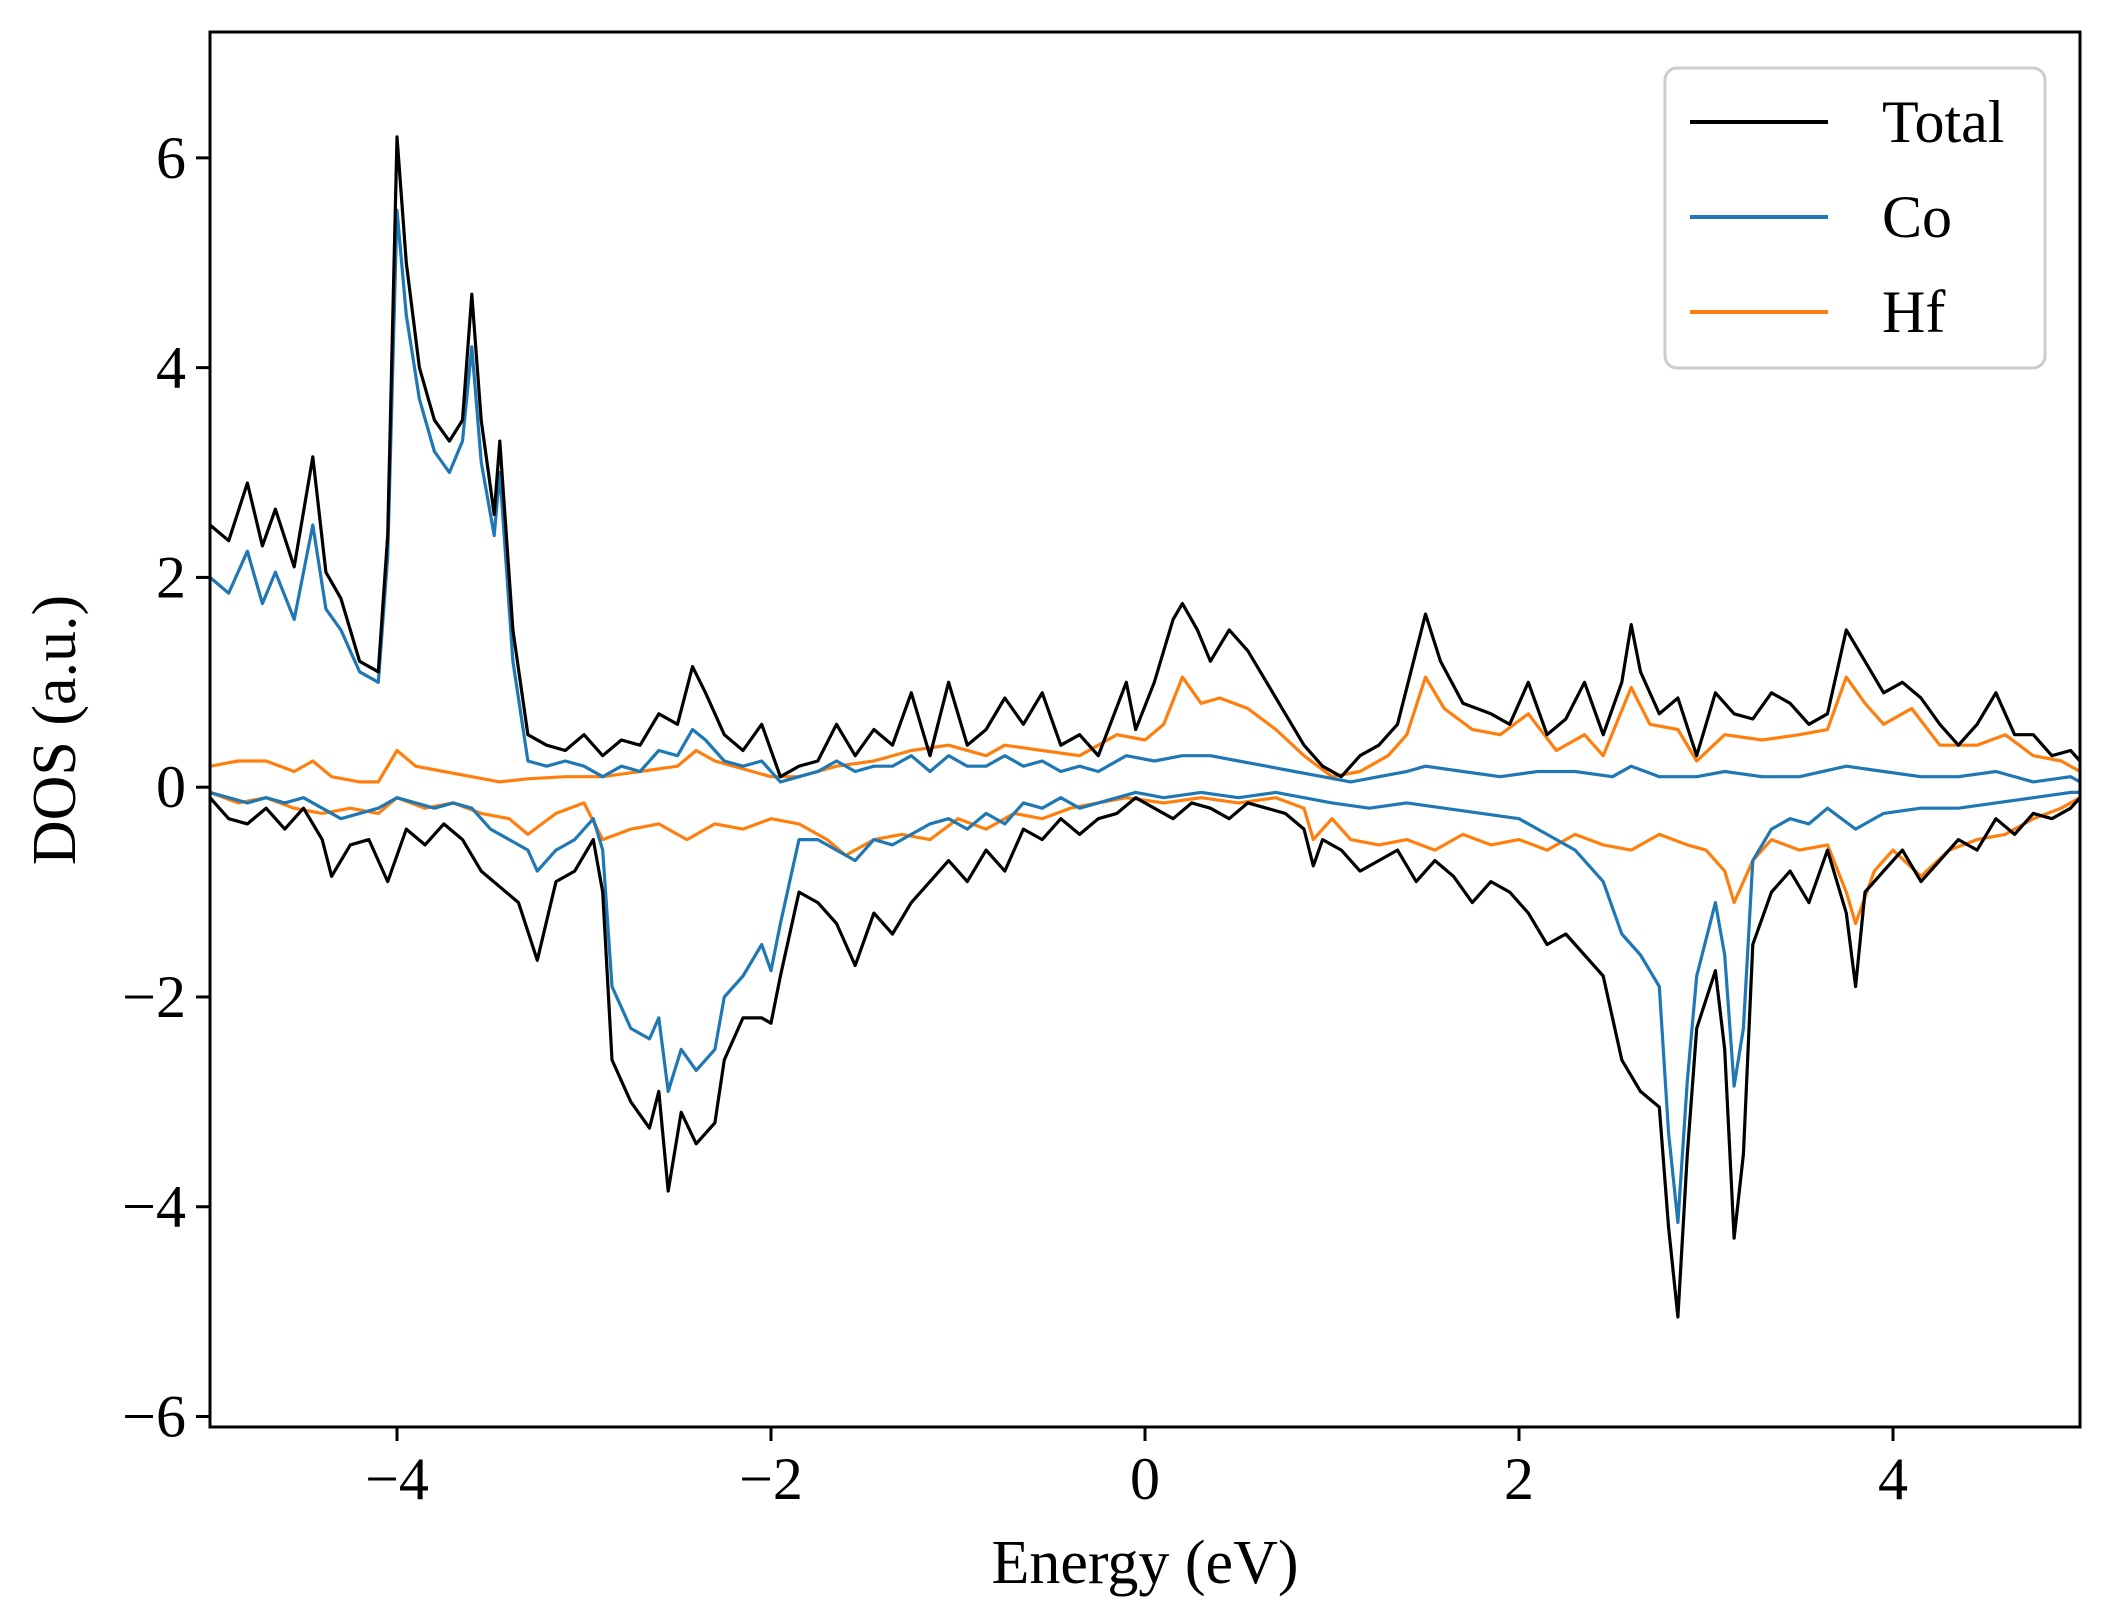 Image resolution: width=2101 pixels, height=1617 pixels. Describe the element at coordinates (154, 1207) in the screenshot. I see `y-tick-label: −4` at that location.